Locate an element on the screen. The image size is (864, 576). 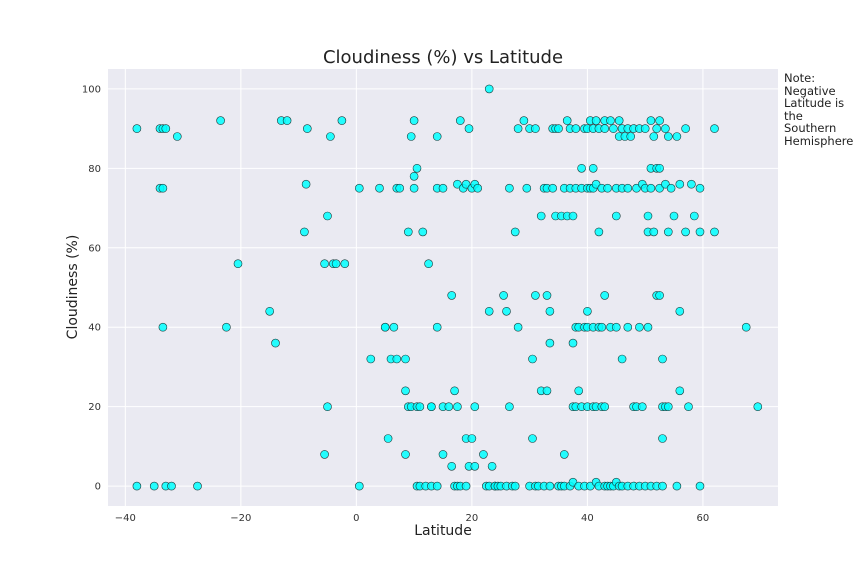
x-tick-labels: −40 −20 0 20 40 60 is located at coordinates (412, 518).